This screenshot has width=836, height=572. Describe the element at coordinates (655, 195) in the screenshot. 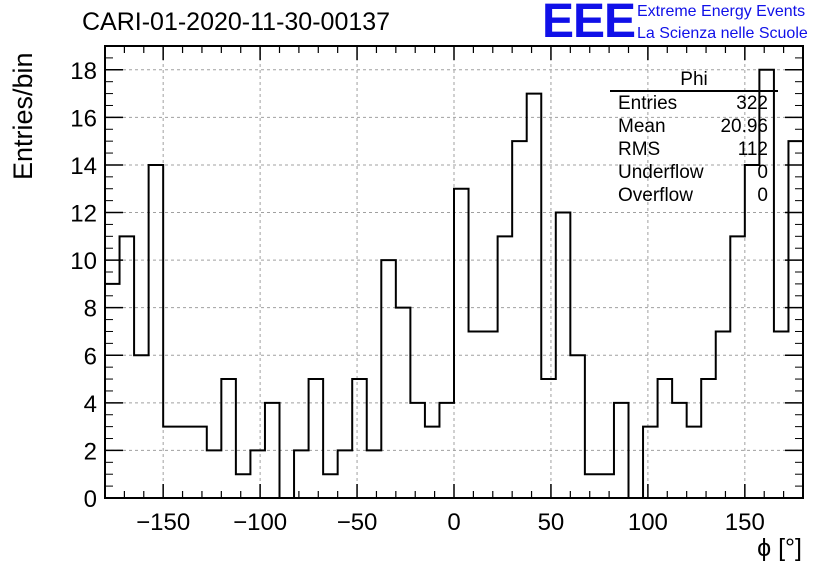

I see `stats-label: Overflow` at that location.